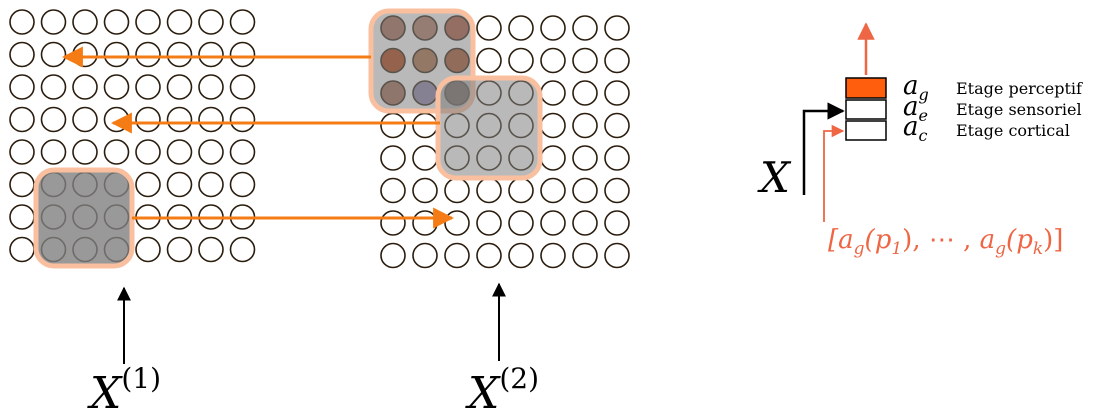  What do you see at coordinates (916, 87) in the screenshot?
I see `layer-symbol-perceptual: ag` at bounding box center [916, 87].